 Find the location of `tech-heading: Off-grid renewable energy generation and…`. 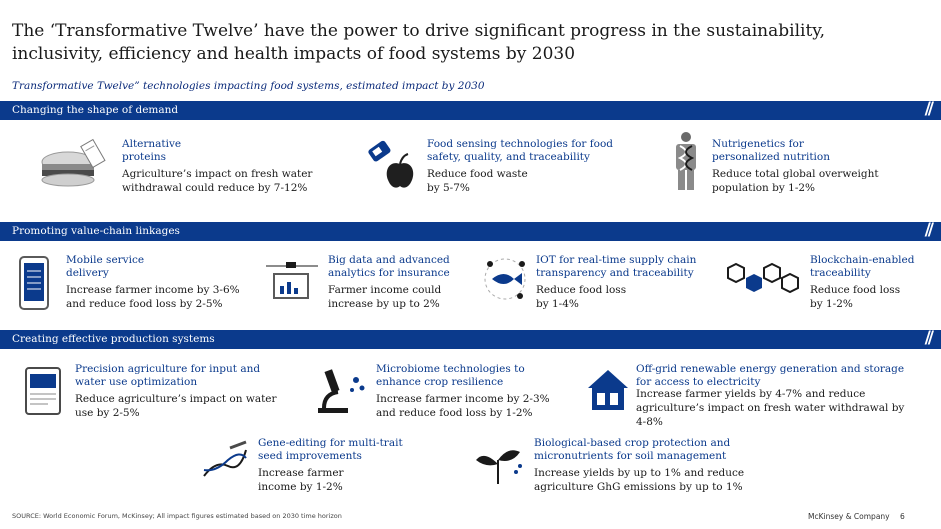

tech-heading: Off-grid renewable energy generation and… is located at coordinates (770, 375).